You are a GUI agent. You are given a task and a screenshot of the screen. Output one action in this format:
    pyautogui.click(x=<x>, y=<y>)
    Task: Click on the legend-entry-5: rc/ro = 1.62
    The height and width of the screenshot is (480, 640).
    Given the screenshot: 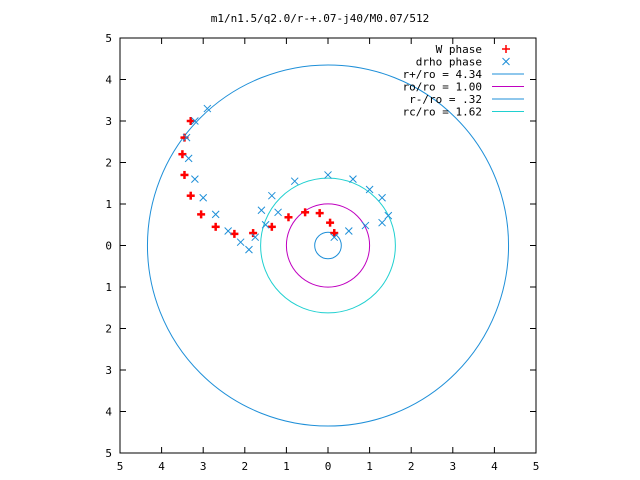 What is the action you would take?
    pyautogui.click(x=463, y=112)
    